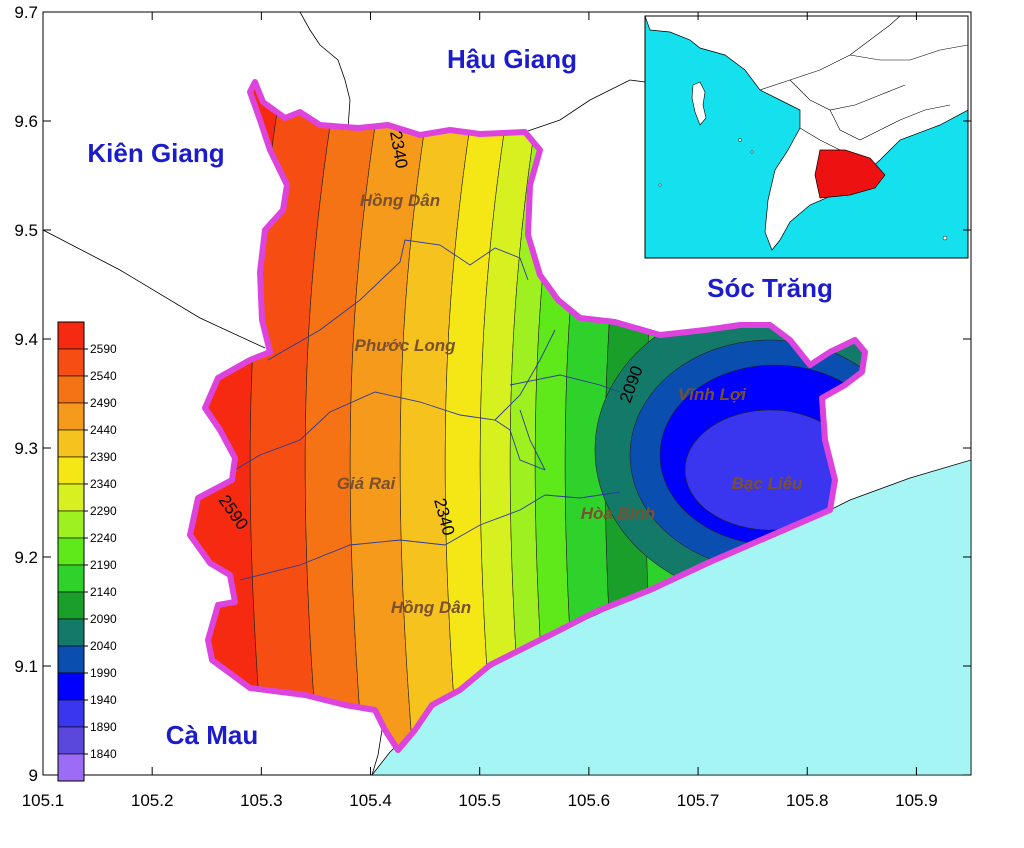 The image size is (1024, 848). Describe the element at coordinates (512, 59) in the screenshot. I see `province-label-hau-giang: Hậu Giang` at that location.